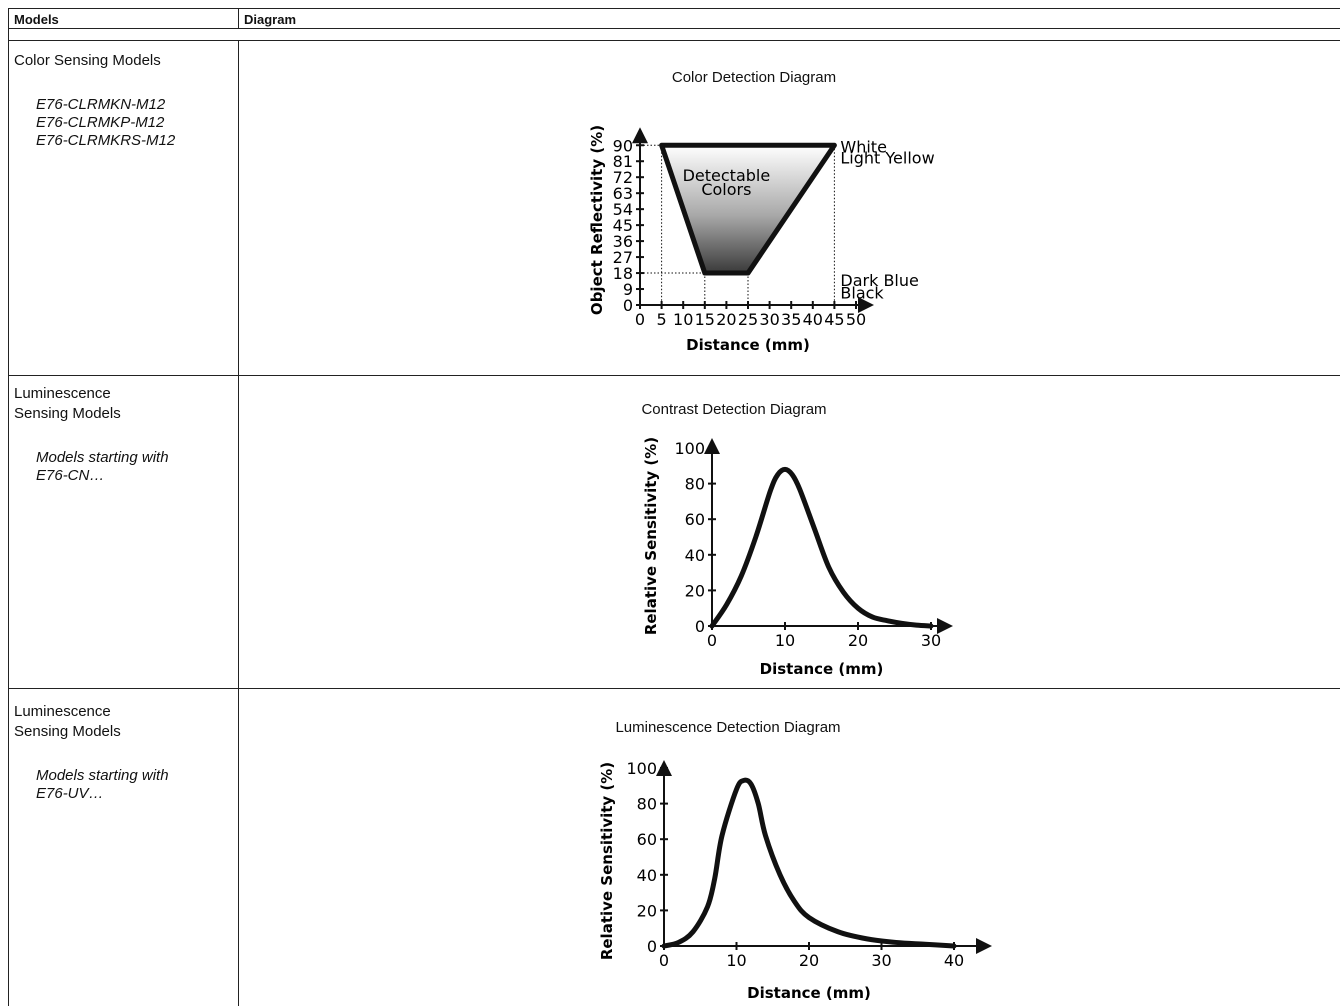  Describe the element at coordinates (67, 404) in the screenshot. I see `row-2-title: Luminescence Sensing Models` at that location.